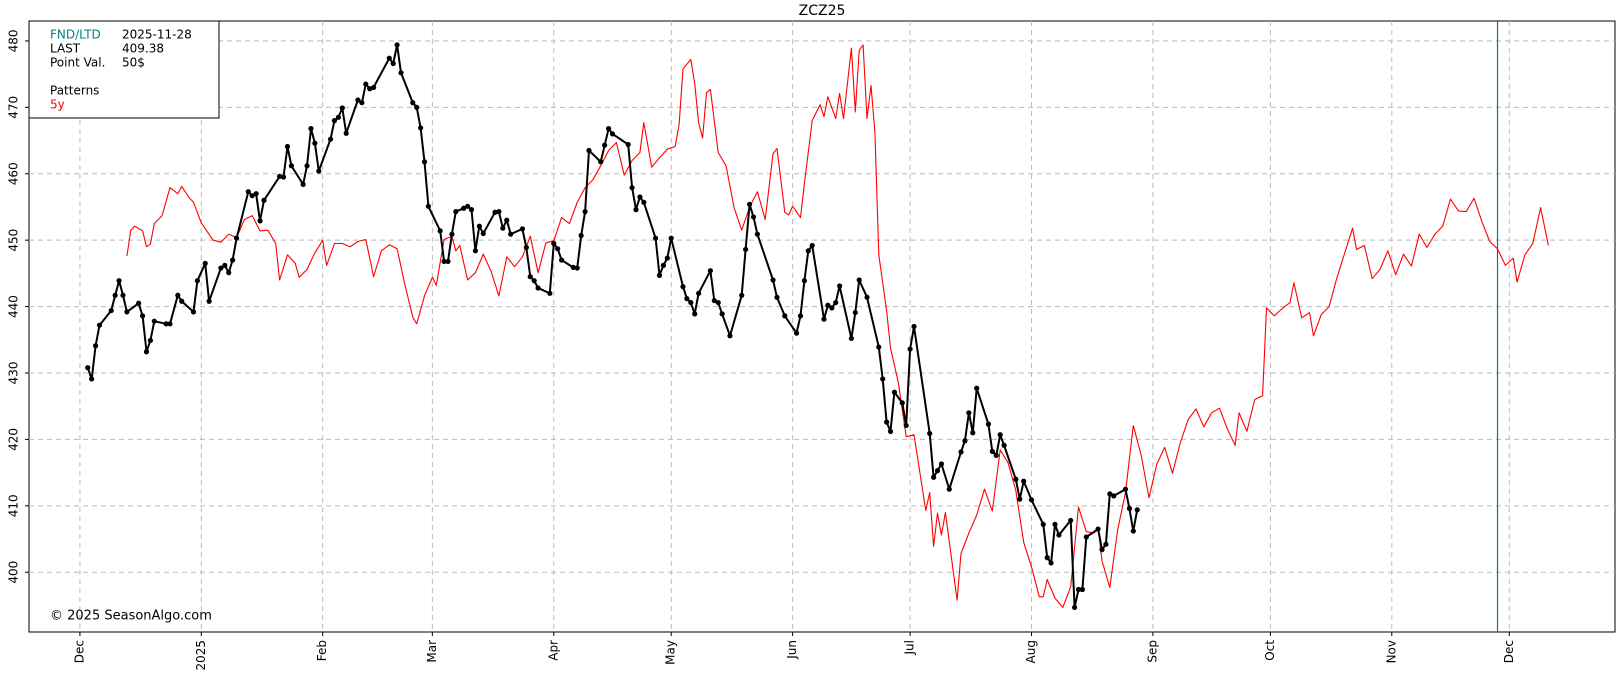  I want to click on info-box, so click(124, 69).